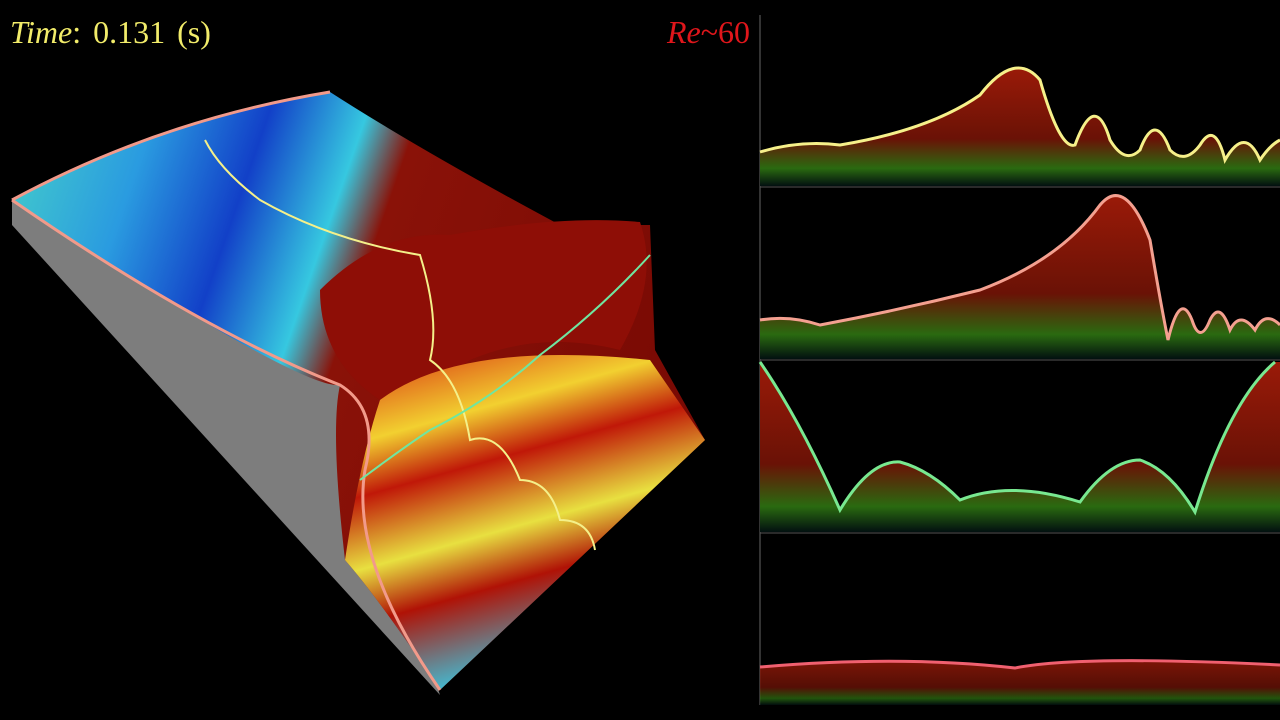  What do you see at coordinates (734, 32) in the screenshot?
I see `reynolds-value: 60` at bounding box center [734, 32].